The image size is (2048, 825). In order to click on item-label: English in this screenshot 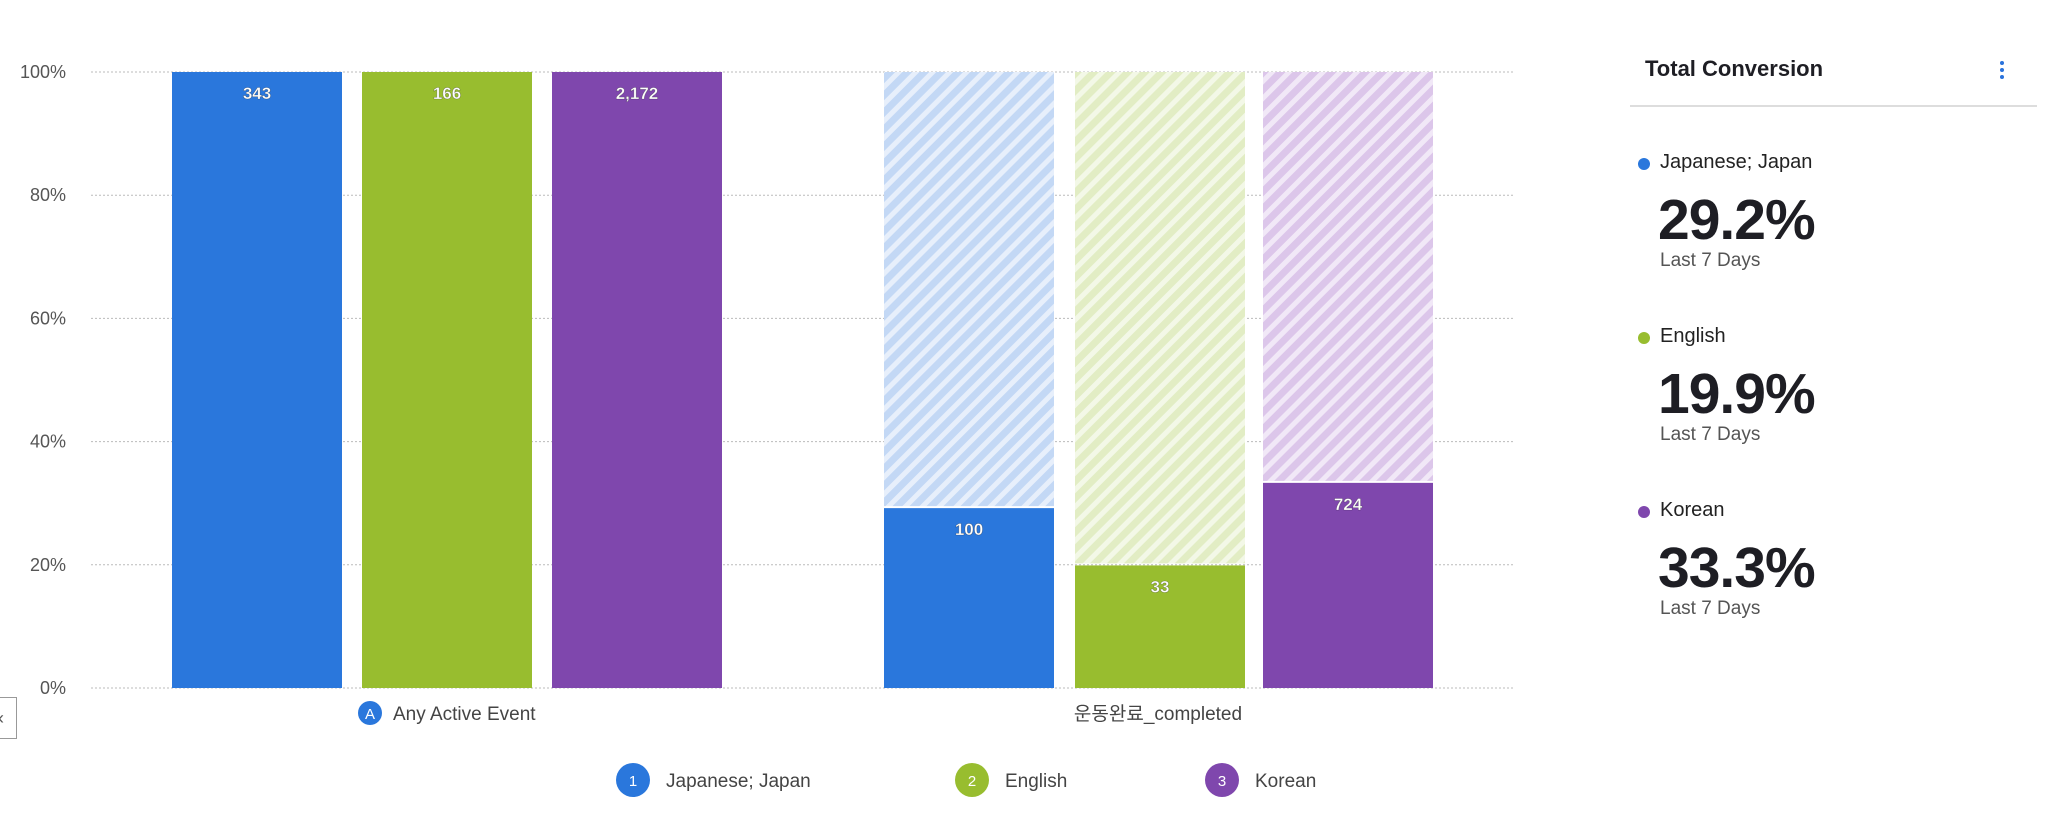, I will do `click(1693, 336)`.